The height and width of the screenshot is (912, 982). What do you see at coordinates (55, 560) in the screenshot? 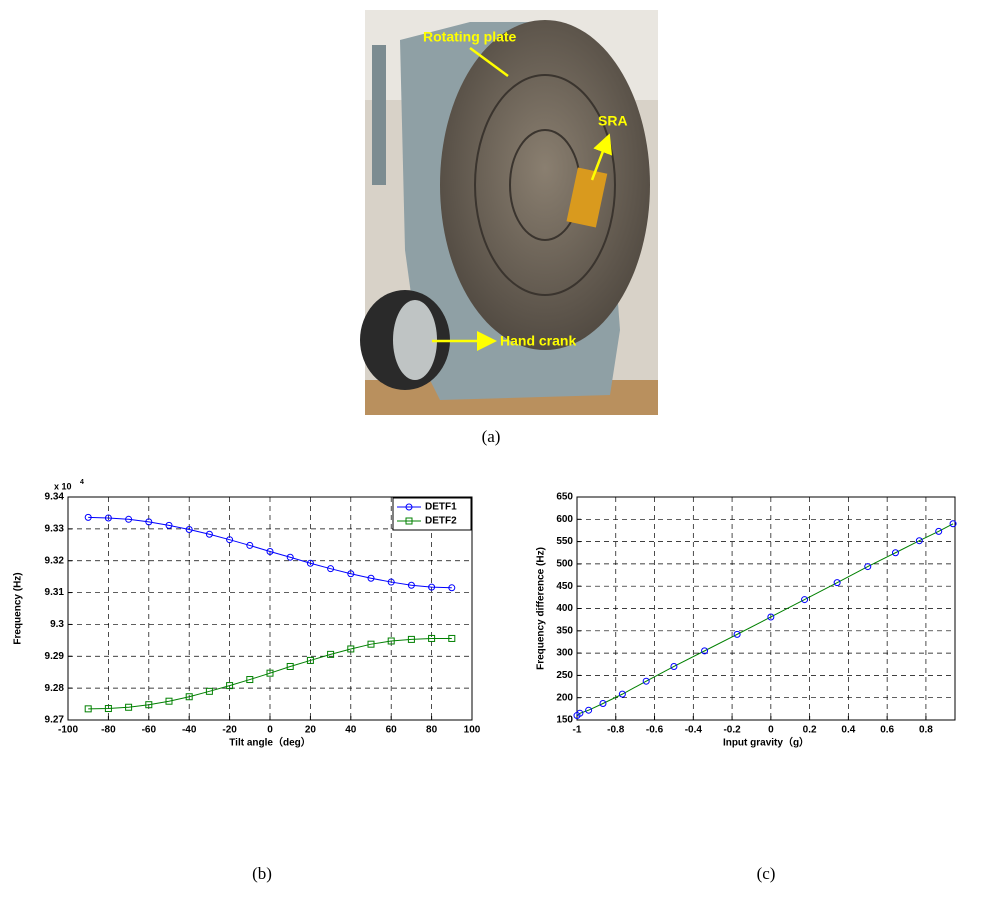
I see `y-tick-label: 9.32` at bounding box center [55, 560].